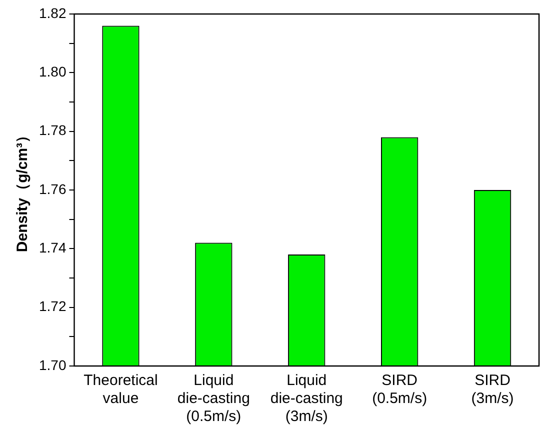 The image size is (540, 436). I want to click on y-tick-label: 1.80, so click(52, 72).